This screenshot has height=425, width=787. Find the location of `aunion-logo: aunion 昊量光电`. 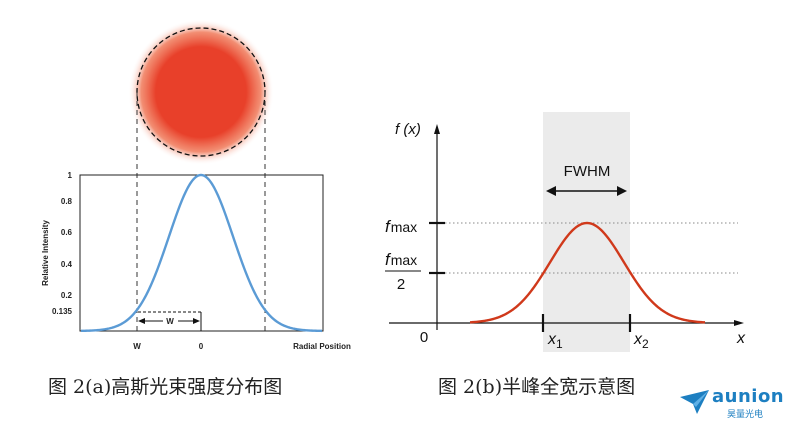

aunion-logo: aunion 昊量光电 is located at coordinates (732, 403).